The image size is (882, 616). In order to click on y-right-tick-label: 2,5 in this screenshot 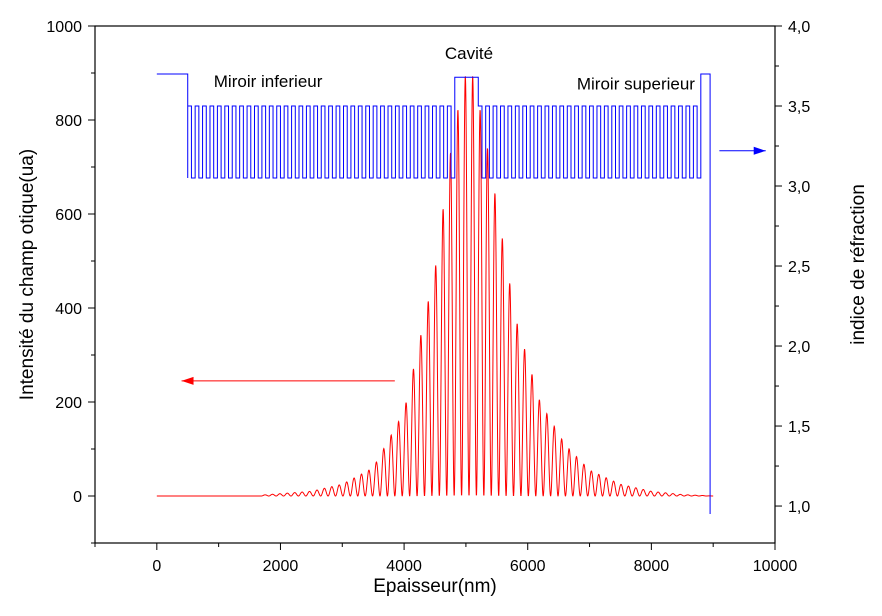, I will do `click(799, 267)`.